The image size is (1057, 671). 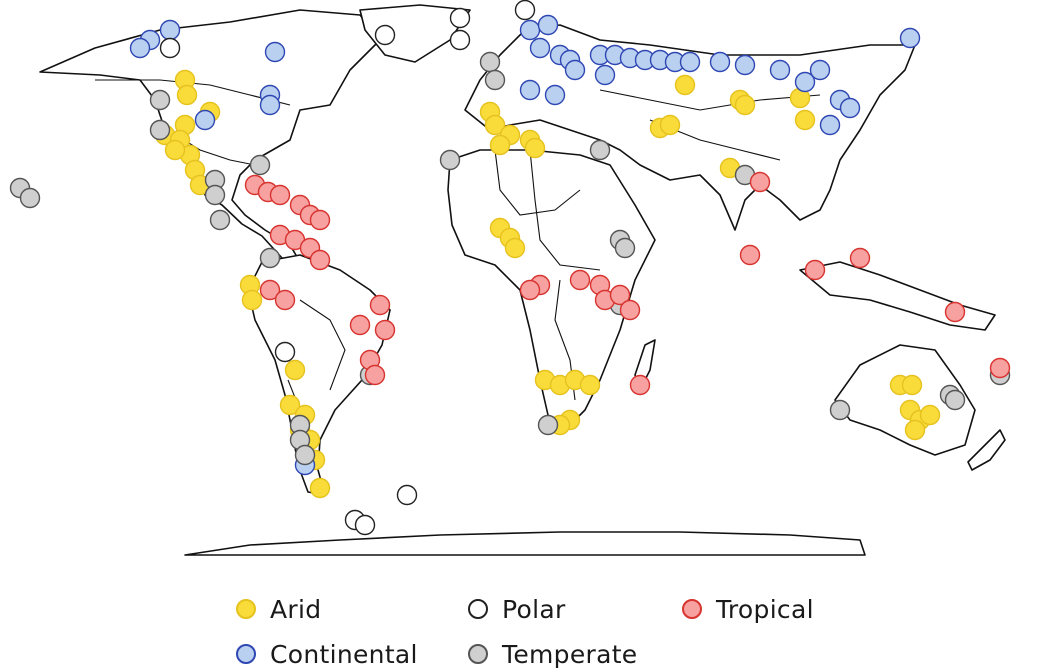 What do you see at coordinates (692, 609) in the screenshot?
I see `tropical-marker-icon` at bounding box center [692, 609].